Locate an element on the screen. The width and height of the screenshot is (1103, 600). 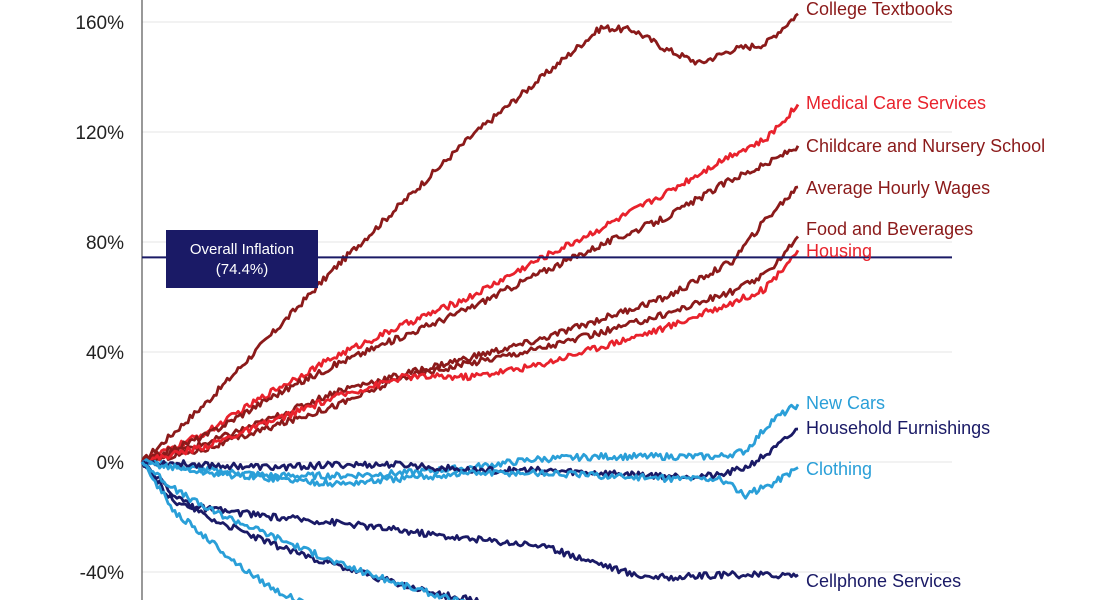
y-tick-label: 120% is located at coordinates (99, 133).